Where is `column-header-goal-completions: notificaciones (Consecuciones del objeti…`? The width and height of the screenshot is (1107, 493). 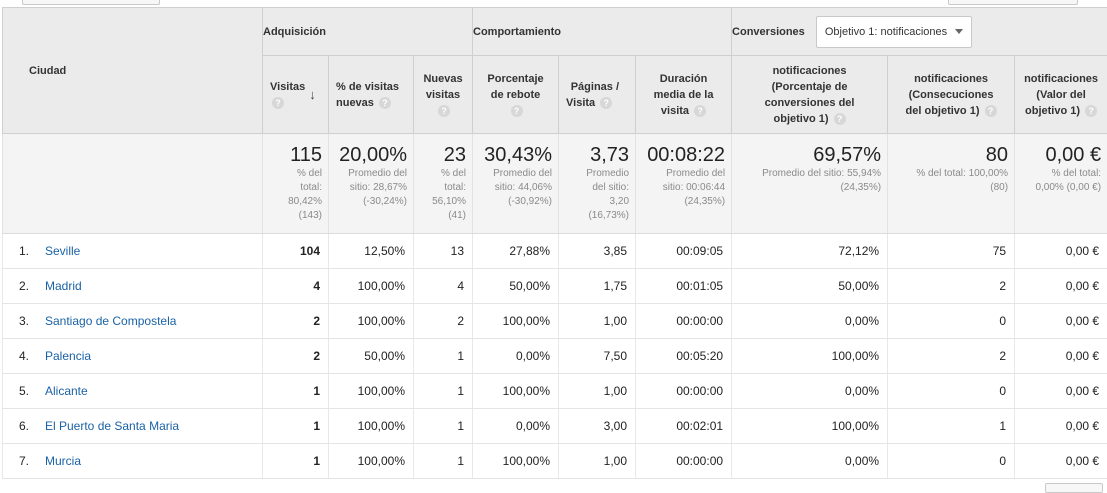 column-header-goal-completions: notificaciones (Consecuciones del objeti… is located at coordinates (951, 95).